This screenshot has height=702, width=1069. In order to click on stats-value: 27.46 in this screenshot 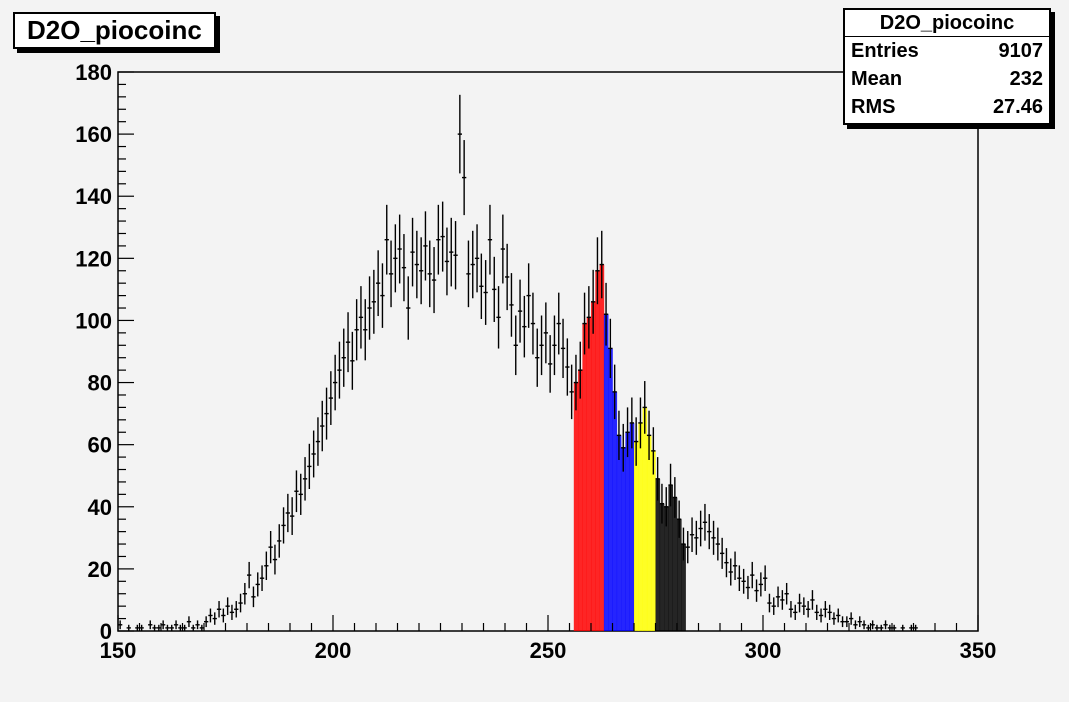, I will do `click(1017, 107)`.